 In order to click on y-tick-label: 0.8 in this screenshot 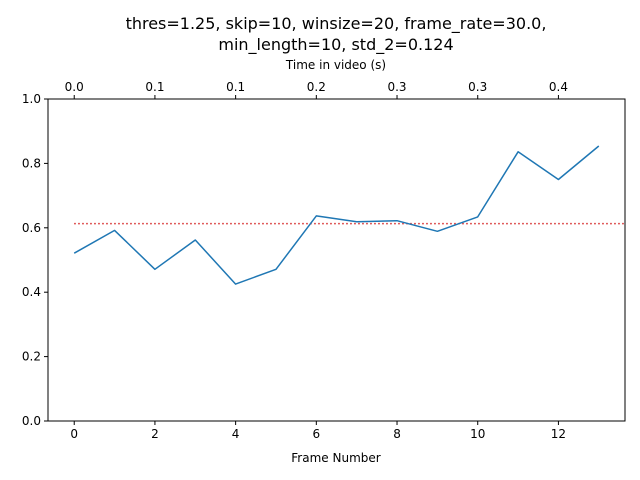, I will do `click(31, 163)`.